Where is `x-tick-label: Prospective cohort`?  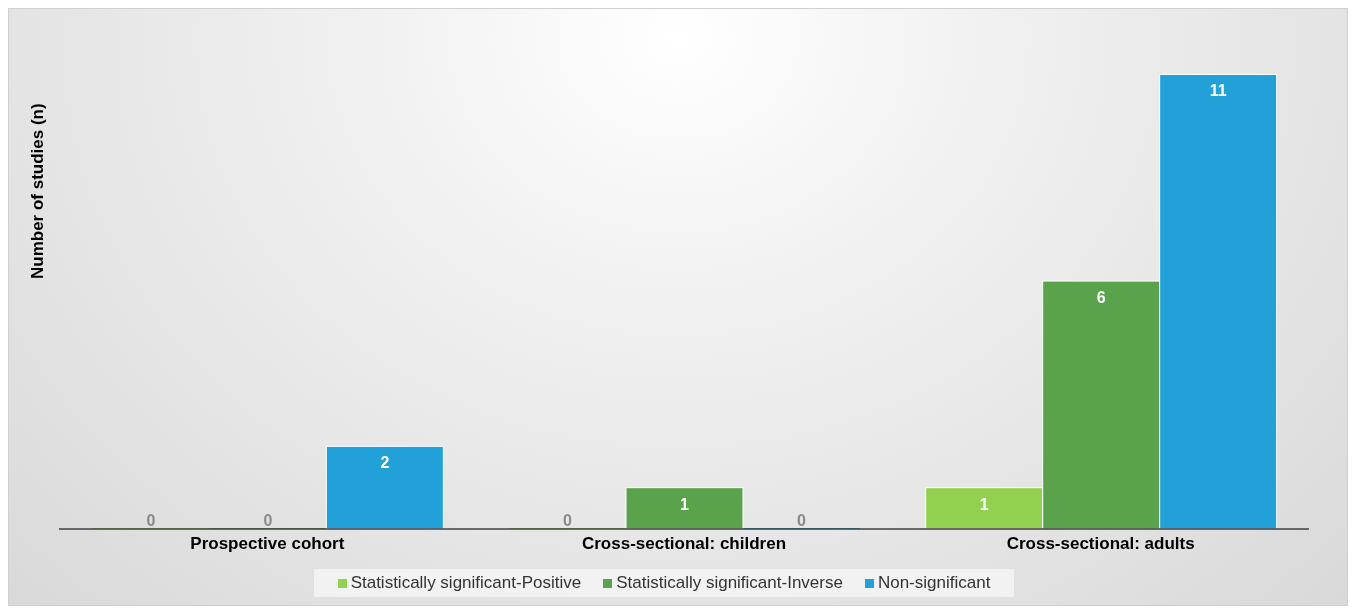 x-tick-label: Prospective cohort is located at coordinates (267, 544).